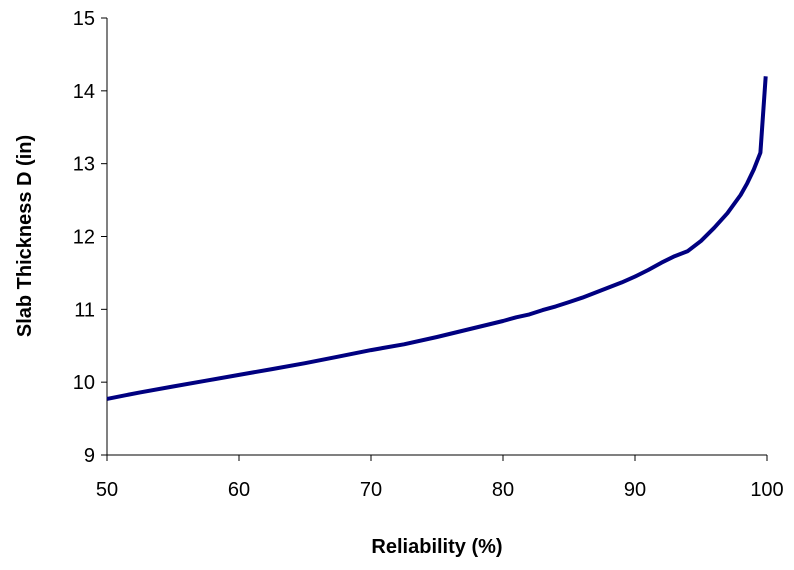  I want to click on x-axis-title: Reliability (%), so click(436, 547).